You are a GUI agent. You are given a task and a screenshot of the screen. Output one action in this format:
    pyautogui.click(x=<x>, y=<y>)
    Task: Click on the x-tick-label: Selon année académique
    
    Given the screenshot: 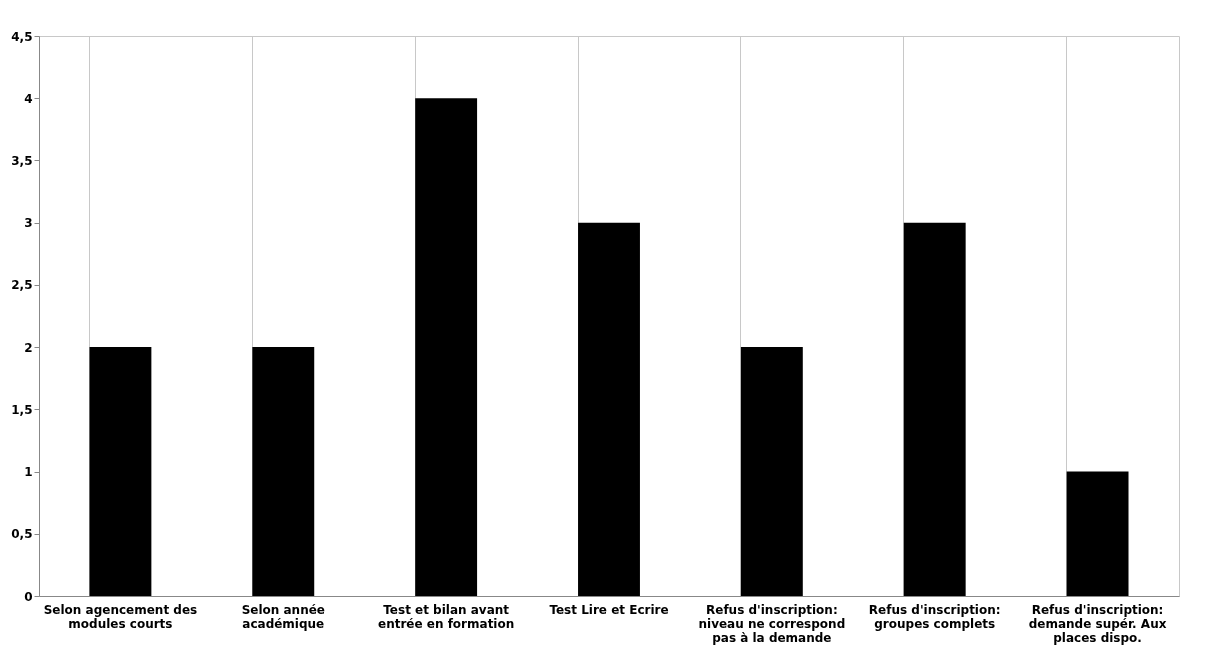 What is the action you would take?
    pyautogui.click(x=283, y=616)
    